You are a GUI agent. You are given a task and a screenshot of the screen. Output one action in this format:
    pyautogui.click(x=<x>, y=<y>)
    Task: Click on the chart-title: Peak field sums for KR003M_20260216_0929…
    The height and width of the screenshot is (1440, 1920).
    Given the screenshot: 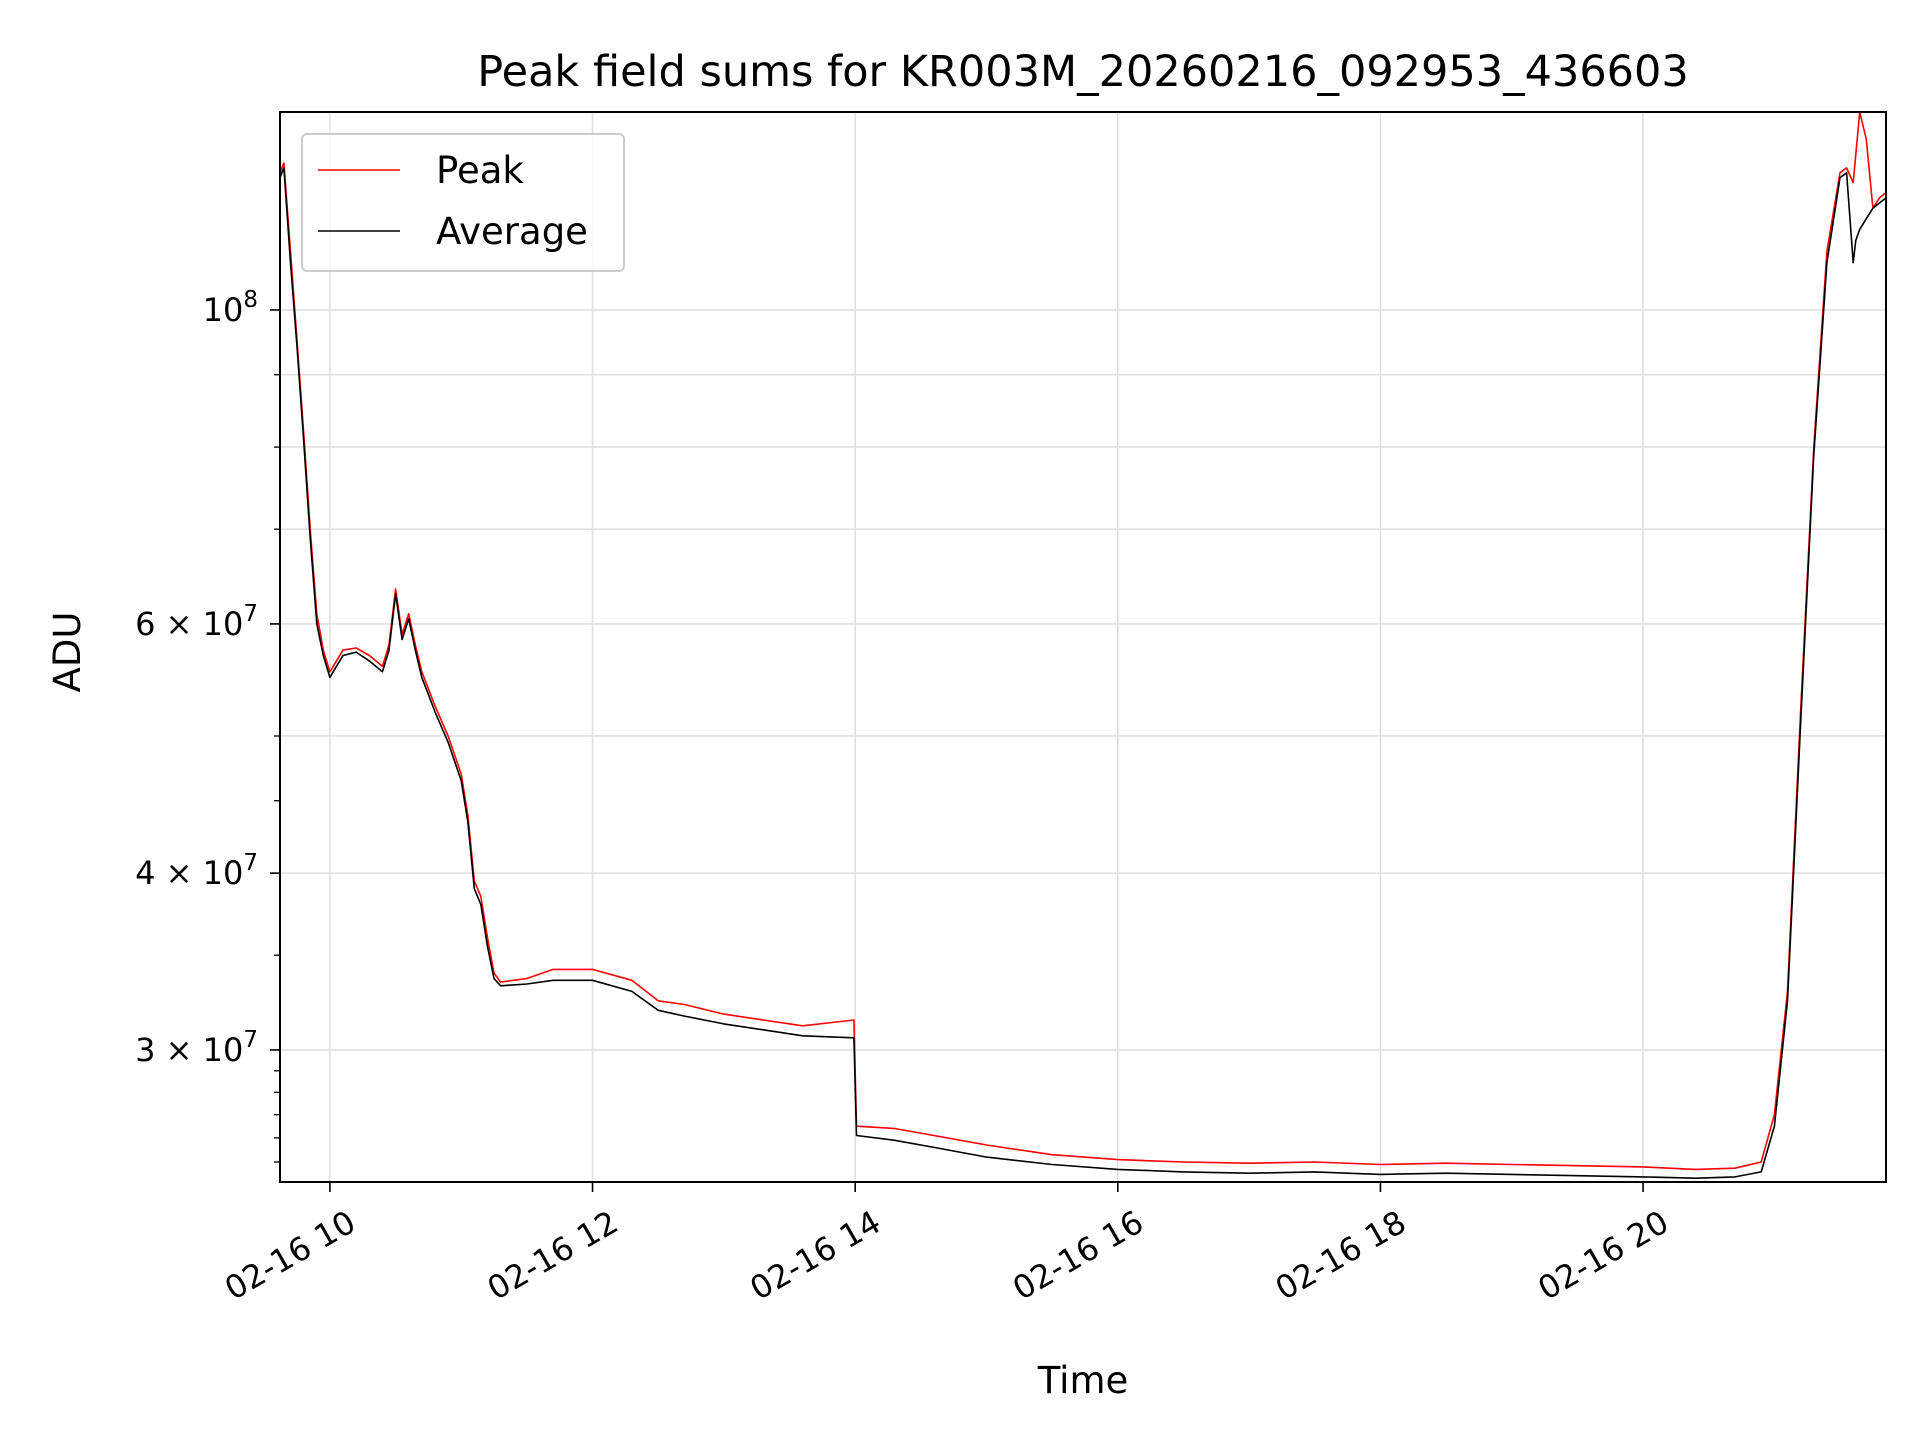 What is the action you would take?
    pyautogui.click(x=1083, y=72)
    